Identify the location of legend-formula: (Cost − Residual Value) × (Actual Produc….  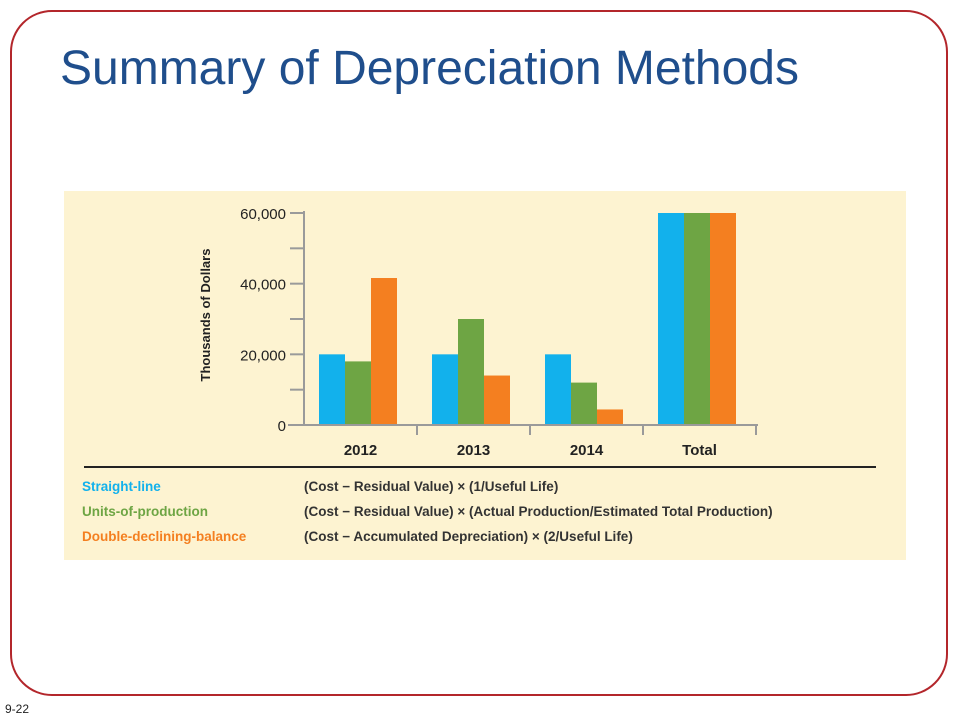
(538, 511).